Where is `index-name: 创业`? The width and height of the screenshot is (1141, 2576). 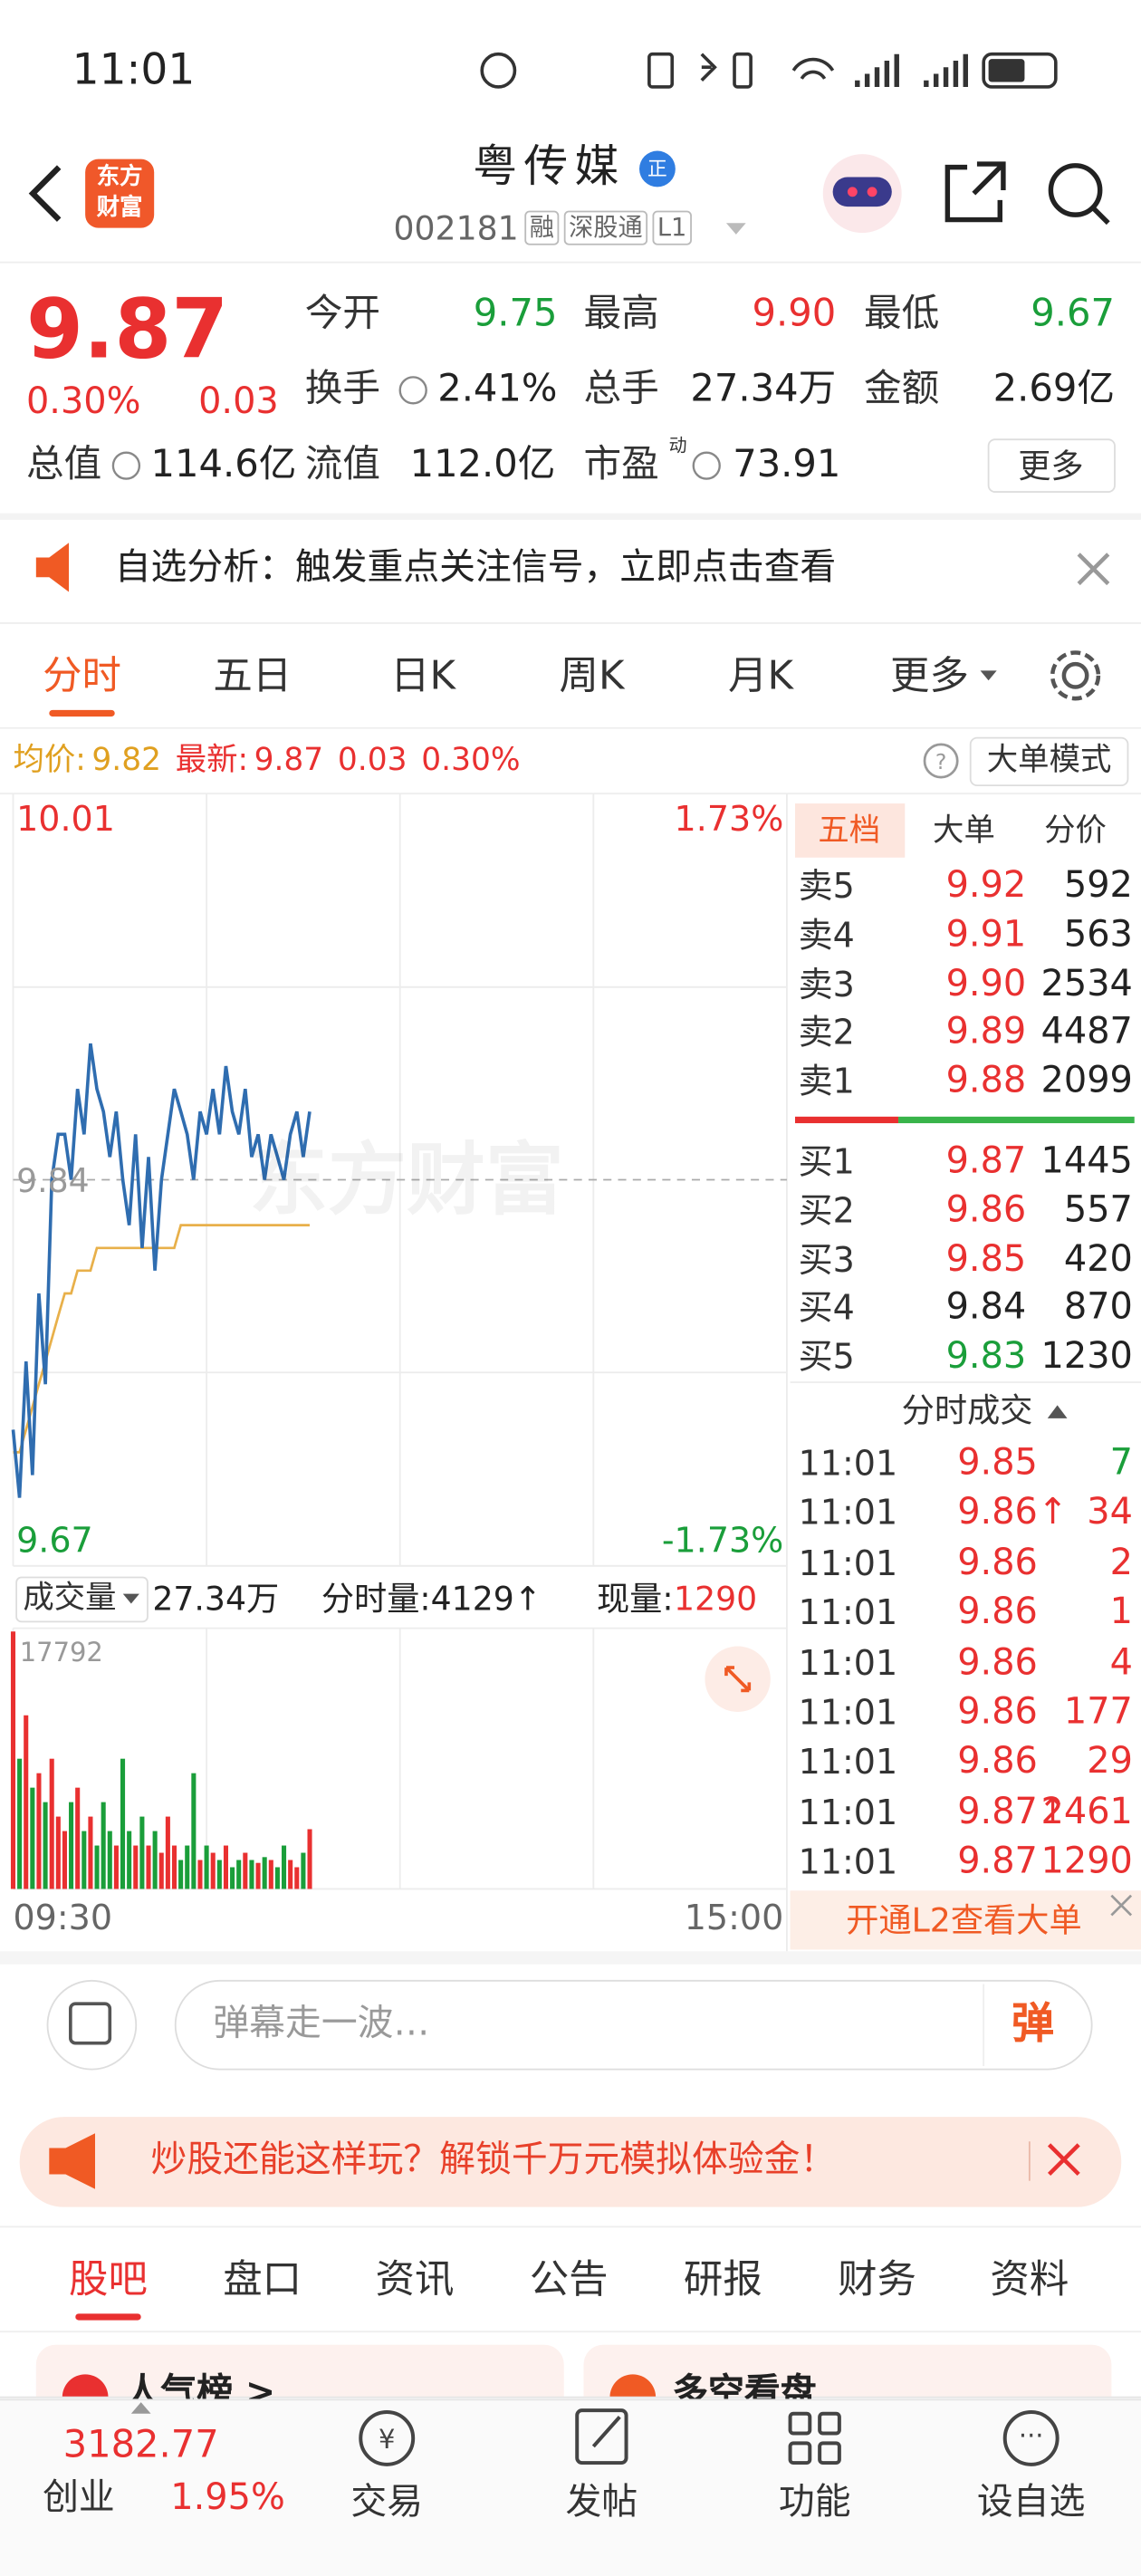
index-name: 创业 is located at coordinates (79, 2498).